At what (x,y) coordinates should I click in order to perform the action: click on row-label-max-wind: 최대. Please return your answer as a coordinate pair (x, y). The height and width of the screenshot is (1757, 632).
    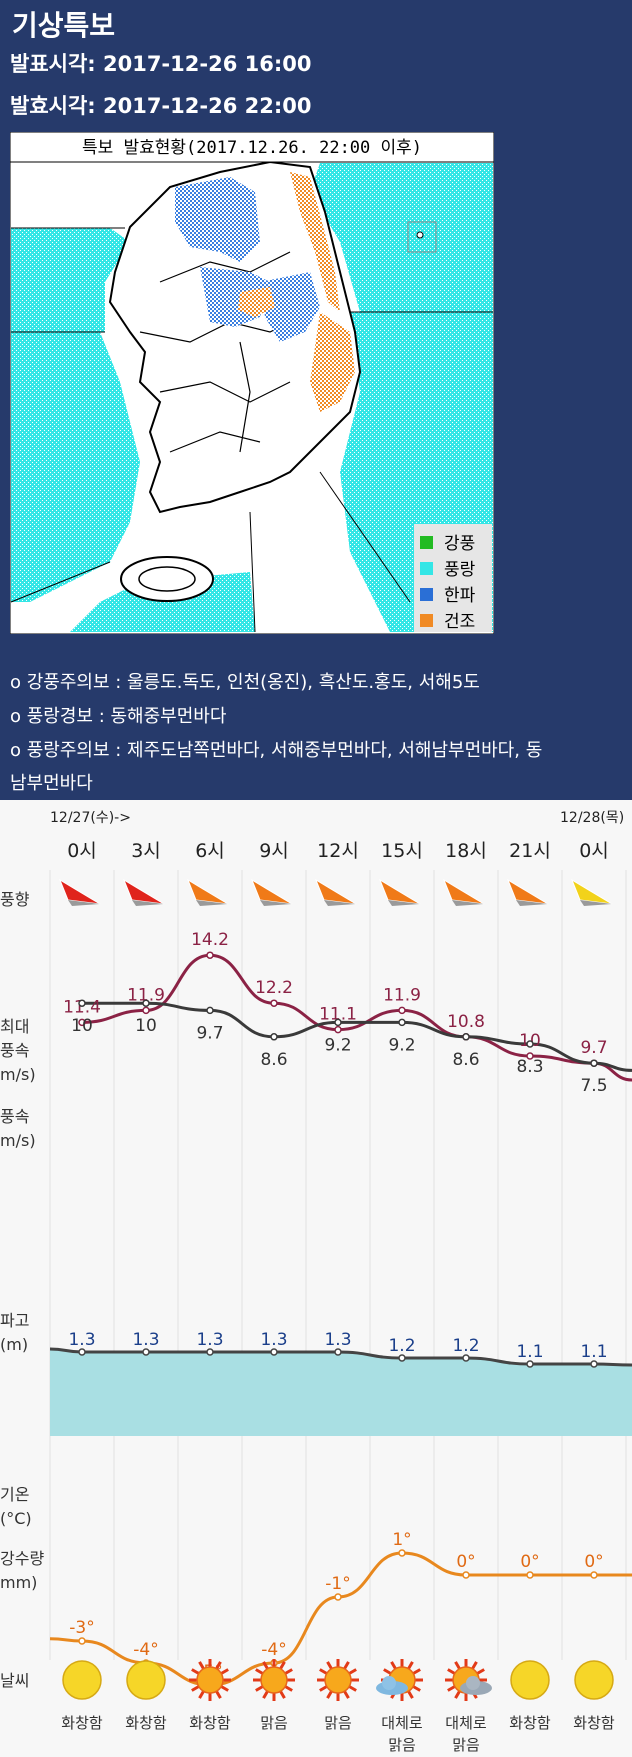
    Looking at the image, I should click on (14, 1026).